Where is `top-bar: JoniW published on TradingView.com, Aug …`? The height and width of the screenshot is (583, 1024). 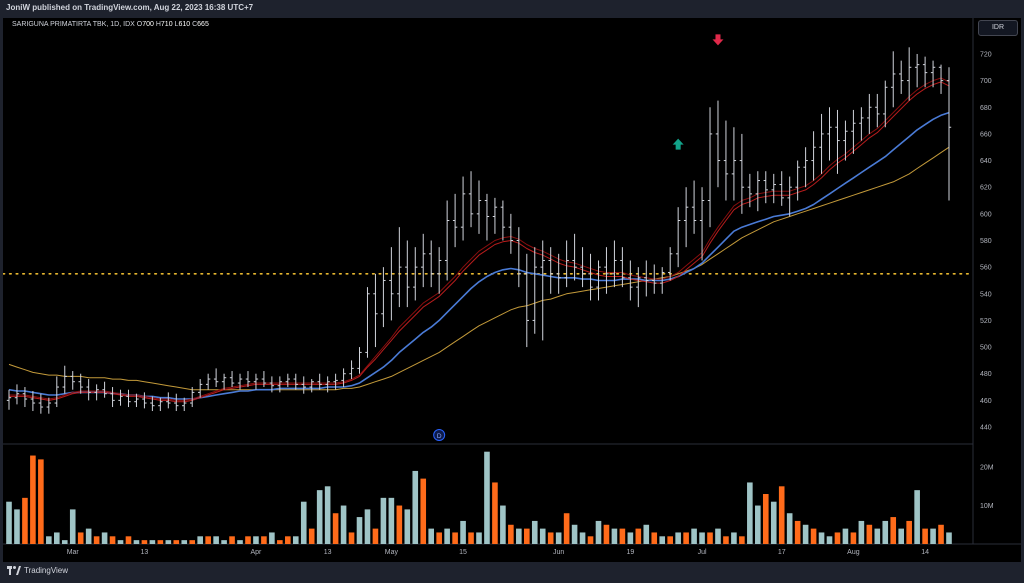 top-bar: JoniW published on TradingView.com, Aug … is located at coordinates (512, 9).